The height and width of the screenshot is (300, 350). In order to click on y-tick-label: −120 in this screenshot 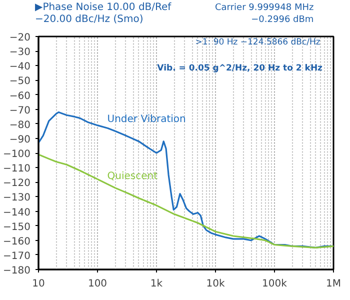, I will do `click(17, 184)`.